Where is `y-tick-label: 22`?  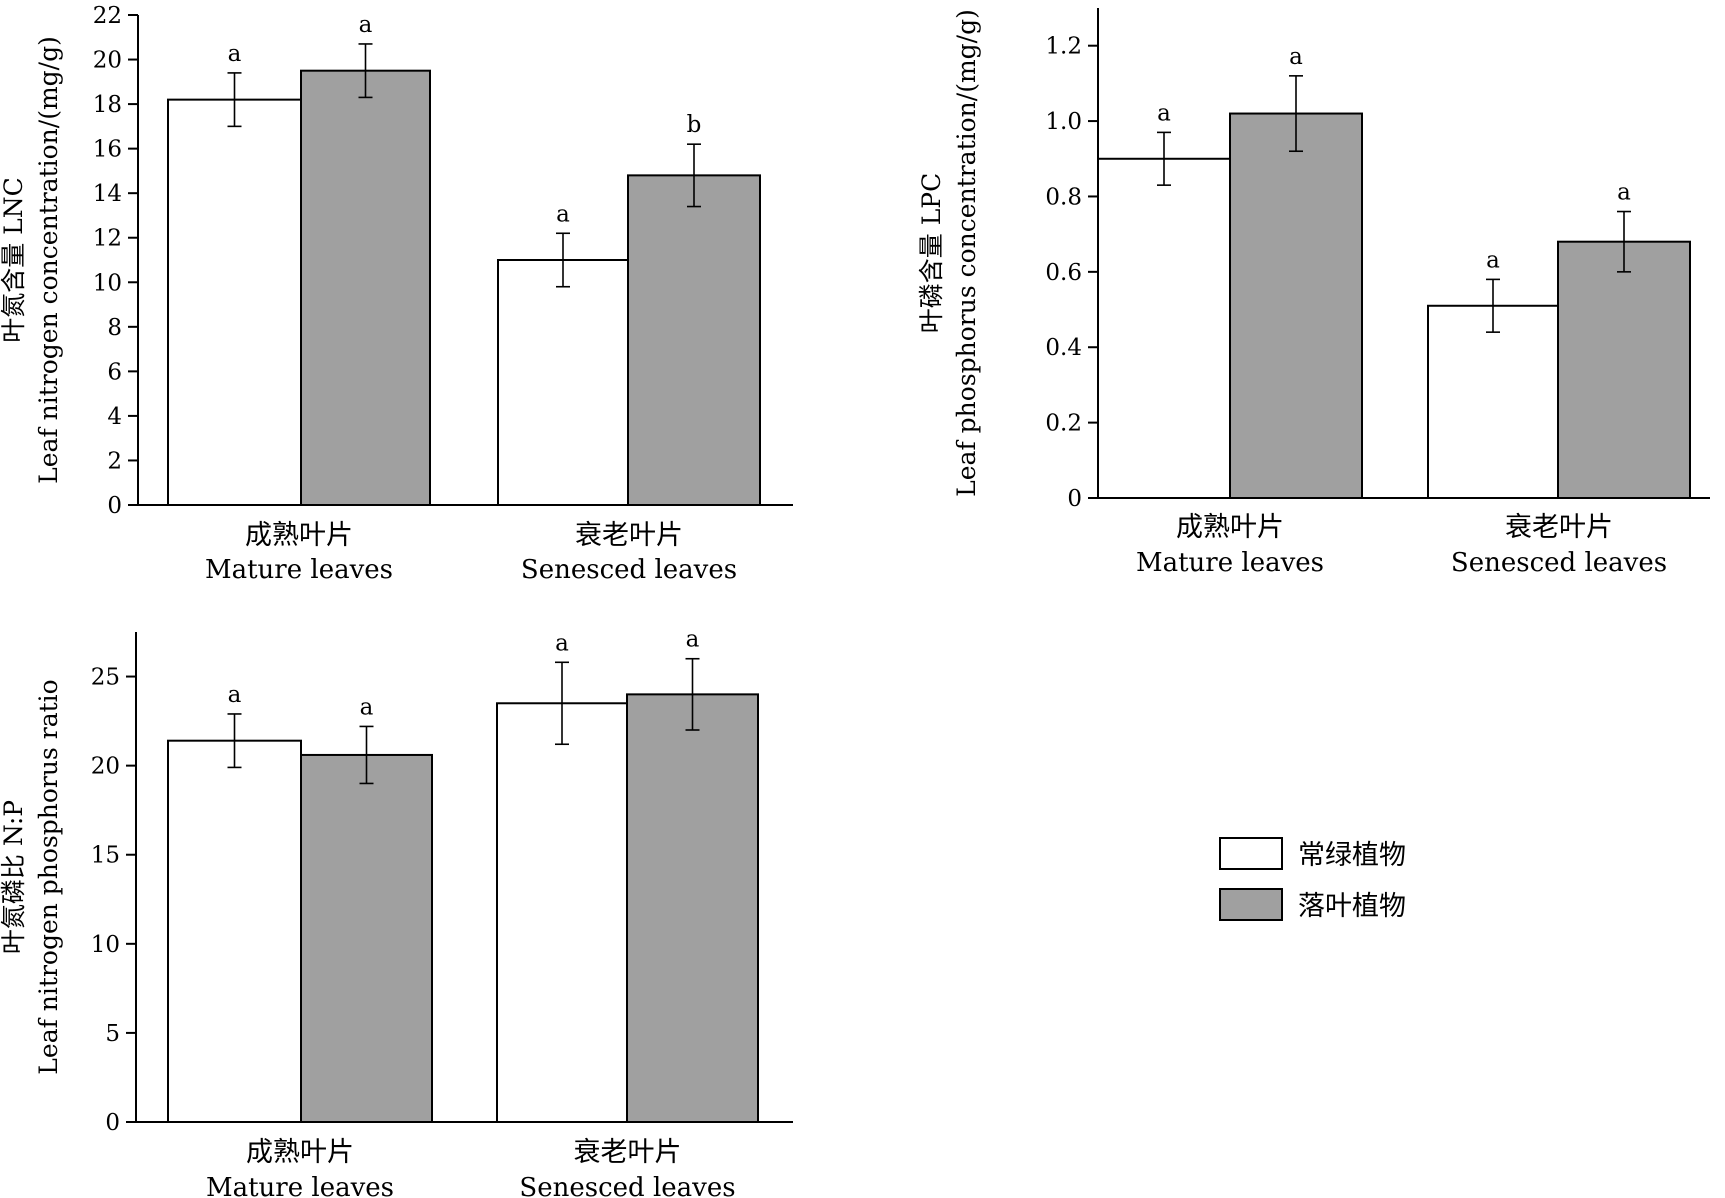 y-tick-label: 22 is located at coordinates (107, 16).